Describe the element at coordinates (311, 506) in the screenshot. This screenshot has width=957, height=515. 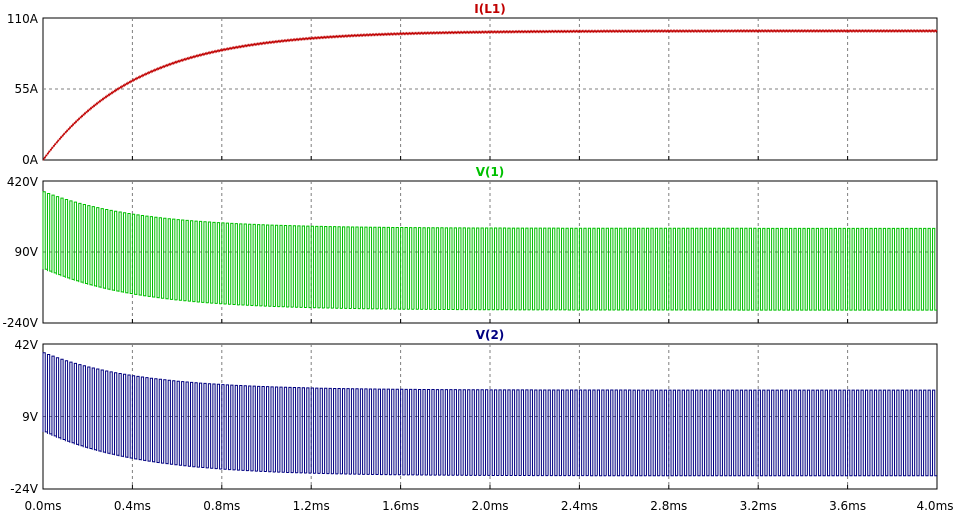
I see `x-tick-label: 1.2ms` at that location.